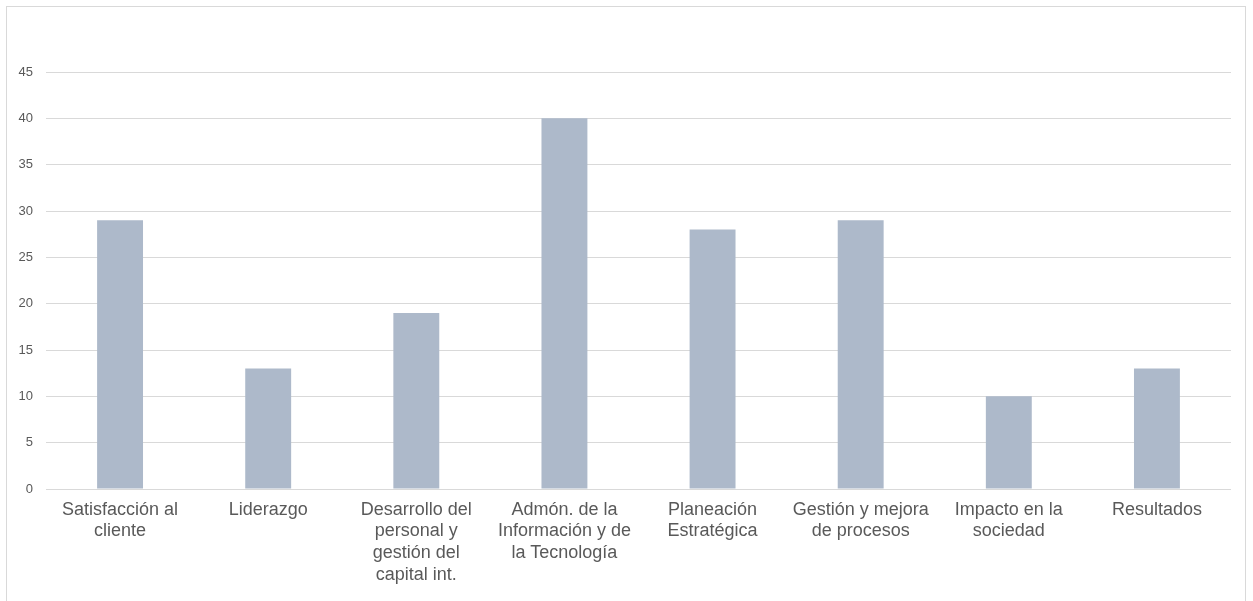  What do you see at coordinates (25, 117) in the screenshot?
I see `y-tick-label: 40` at bounding box center [25, 117].